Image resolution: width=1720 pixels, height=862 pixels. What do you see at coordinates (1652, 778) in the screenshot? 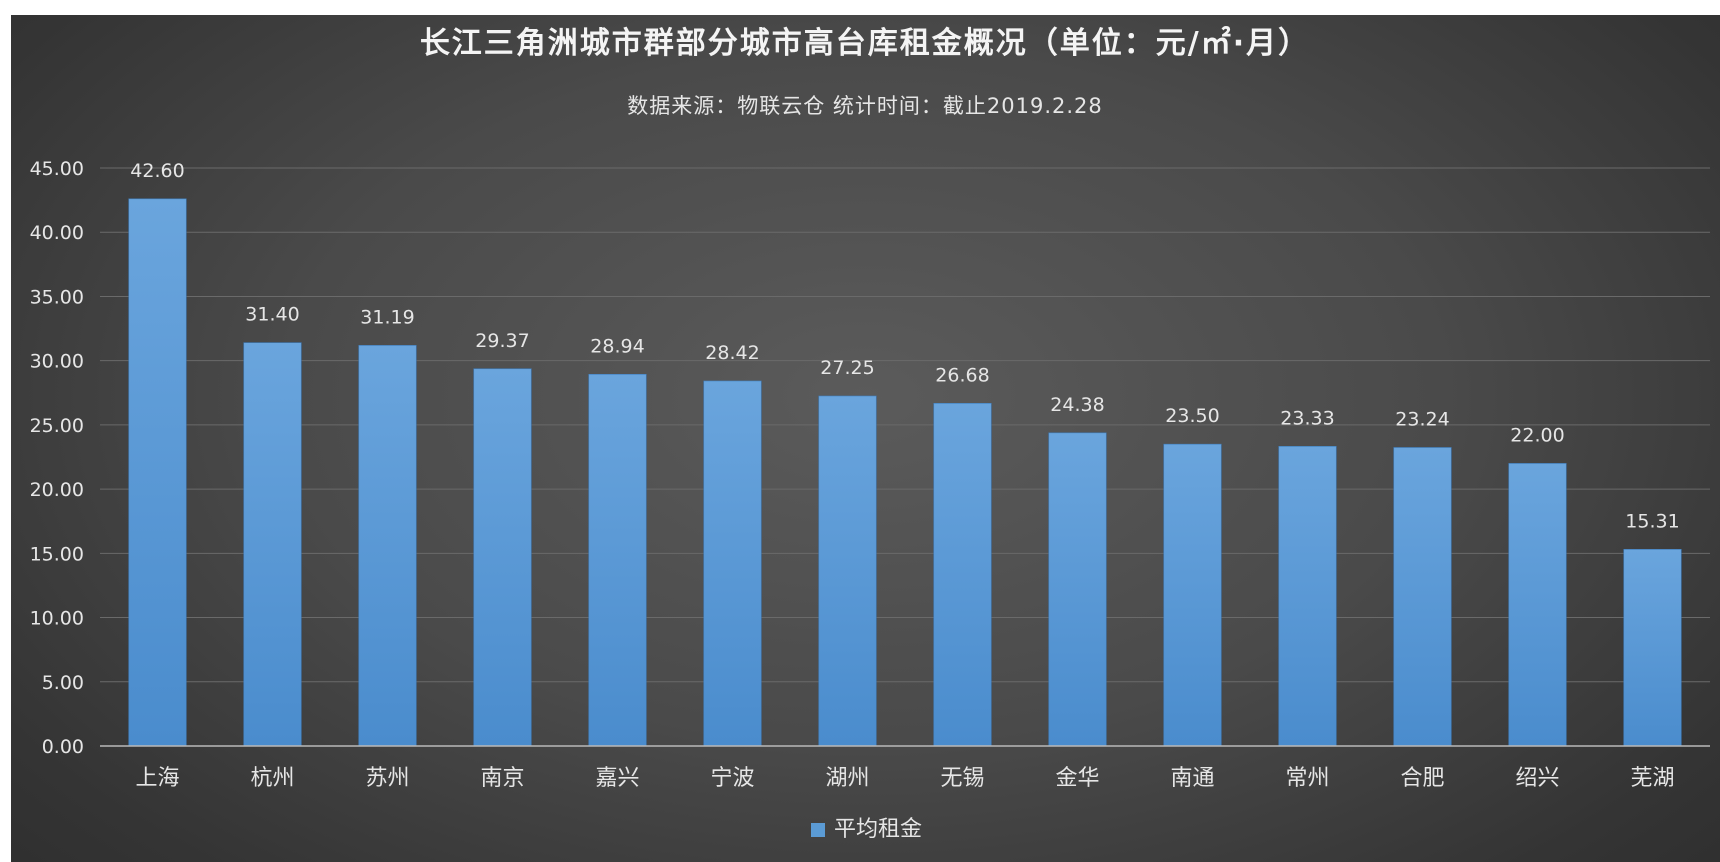
I see `x-tick-label: 芜湖` at bounding box center [1652, 778].